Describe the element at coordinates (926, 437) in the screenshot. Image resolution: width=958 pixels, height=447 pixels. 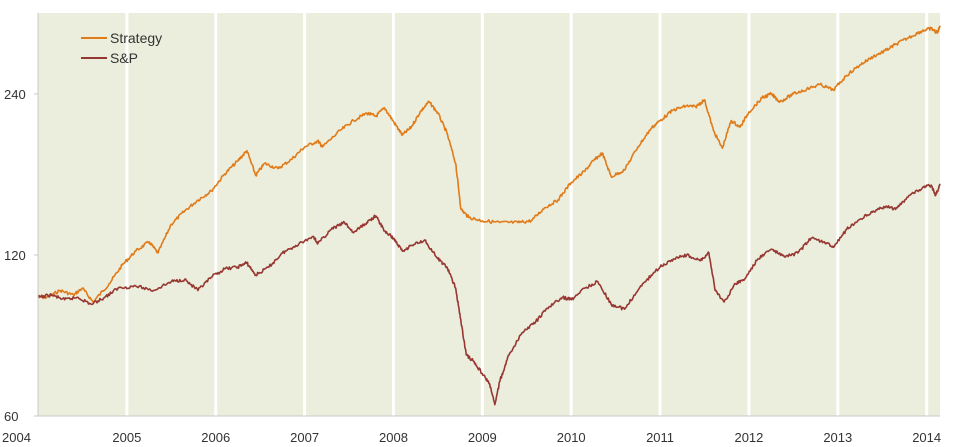
I see `x-tick-label: 2014` at that location.